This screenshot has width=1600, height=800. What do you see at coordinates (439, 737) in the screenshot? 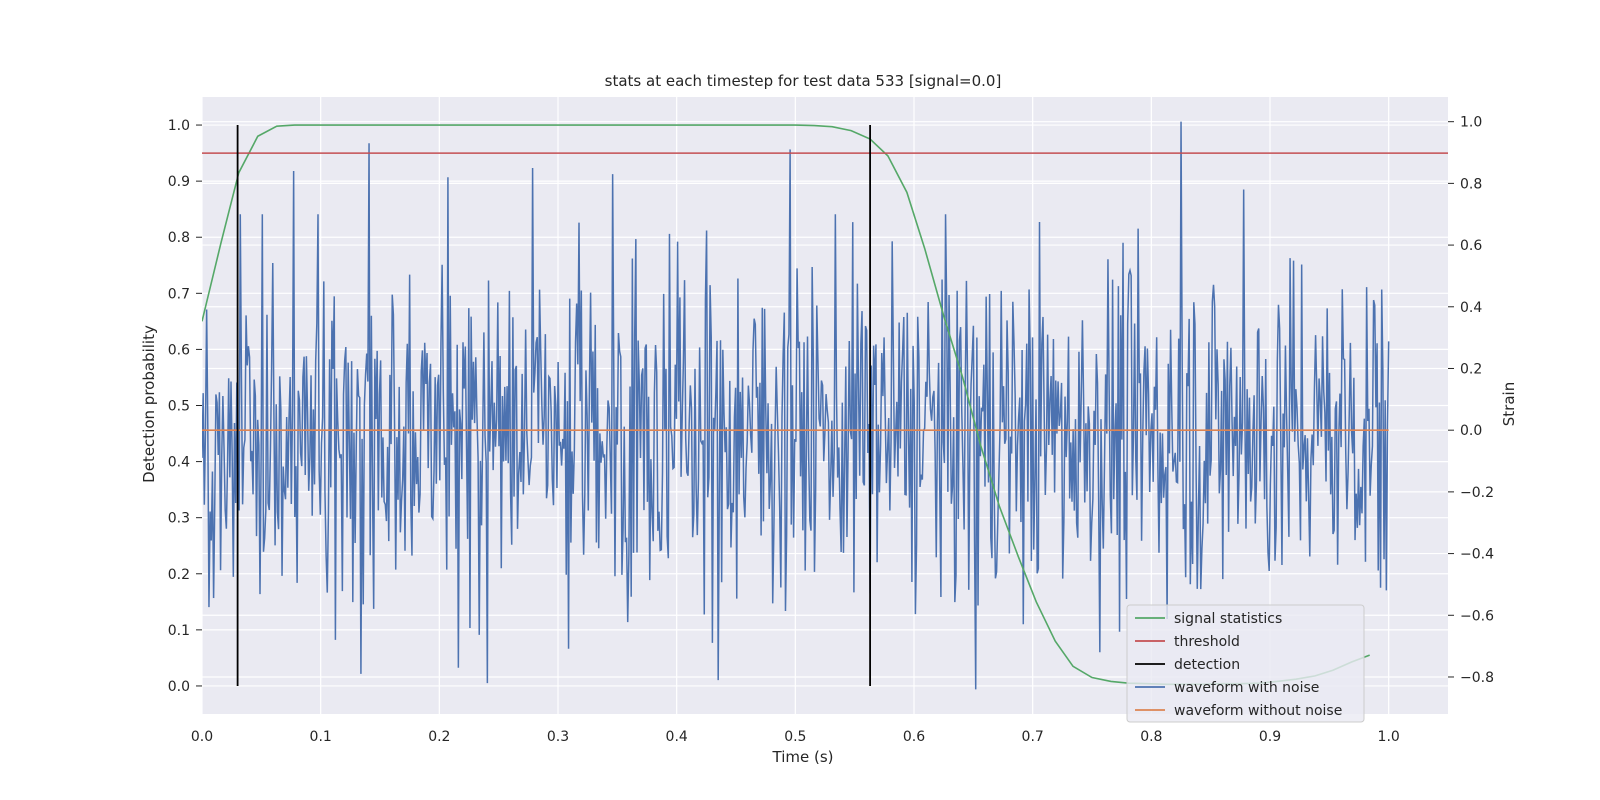
I see `x-tick-label: 0.2` at bounding box center [439, 737].